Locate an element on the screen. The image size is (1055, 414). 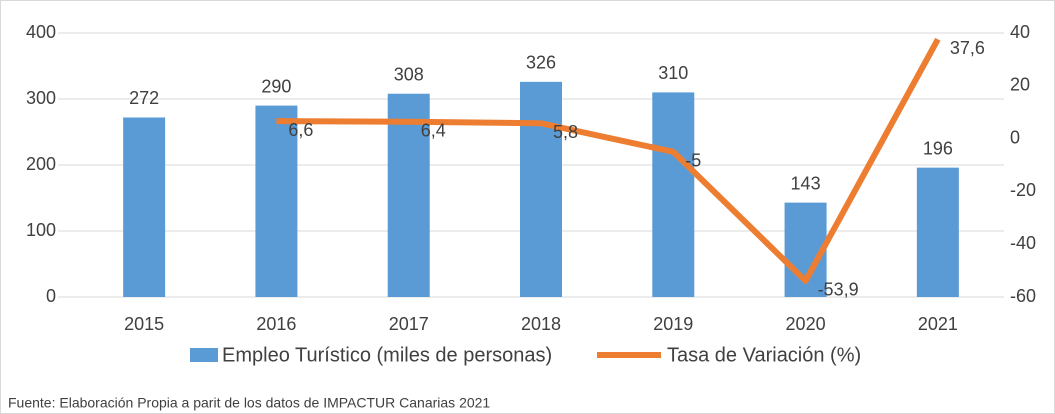
bar-value-label: 290 is located at coordinates (276, 86).